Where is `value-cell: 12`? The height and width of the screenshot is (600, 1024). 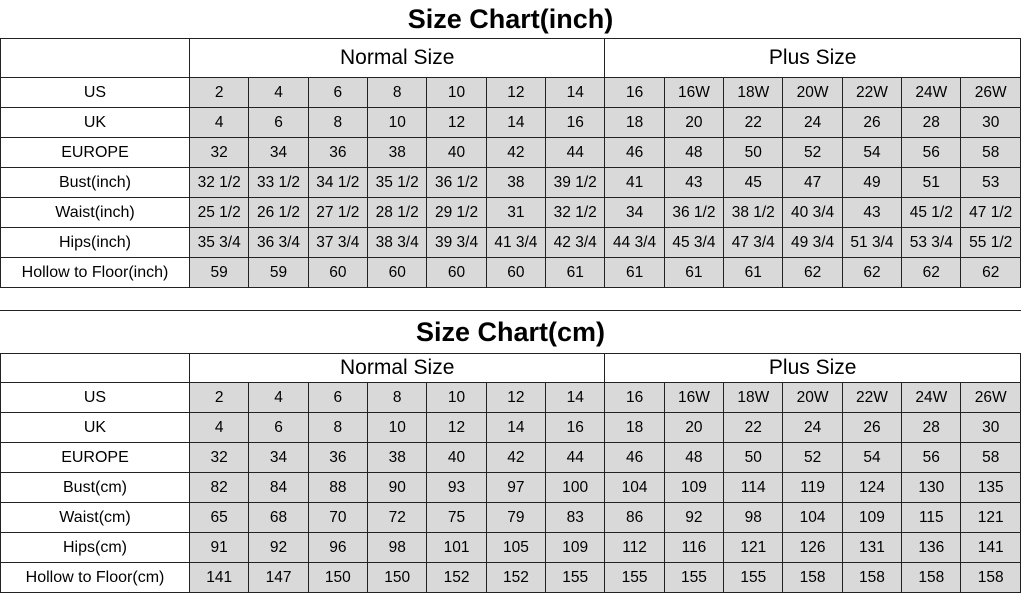
value-cell: 12 is located at coordinates (516, 92).